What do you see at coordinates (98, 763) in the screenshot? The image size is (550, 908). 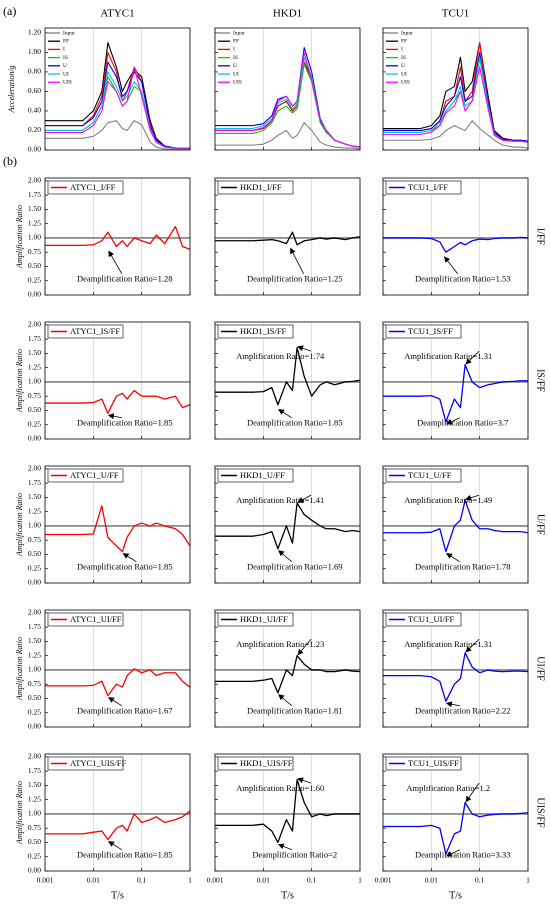 I see `legend-label: ATYC1_UIS/FF` at bounding box center [98, 763].